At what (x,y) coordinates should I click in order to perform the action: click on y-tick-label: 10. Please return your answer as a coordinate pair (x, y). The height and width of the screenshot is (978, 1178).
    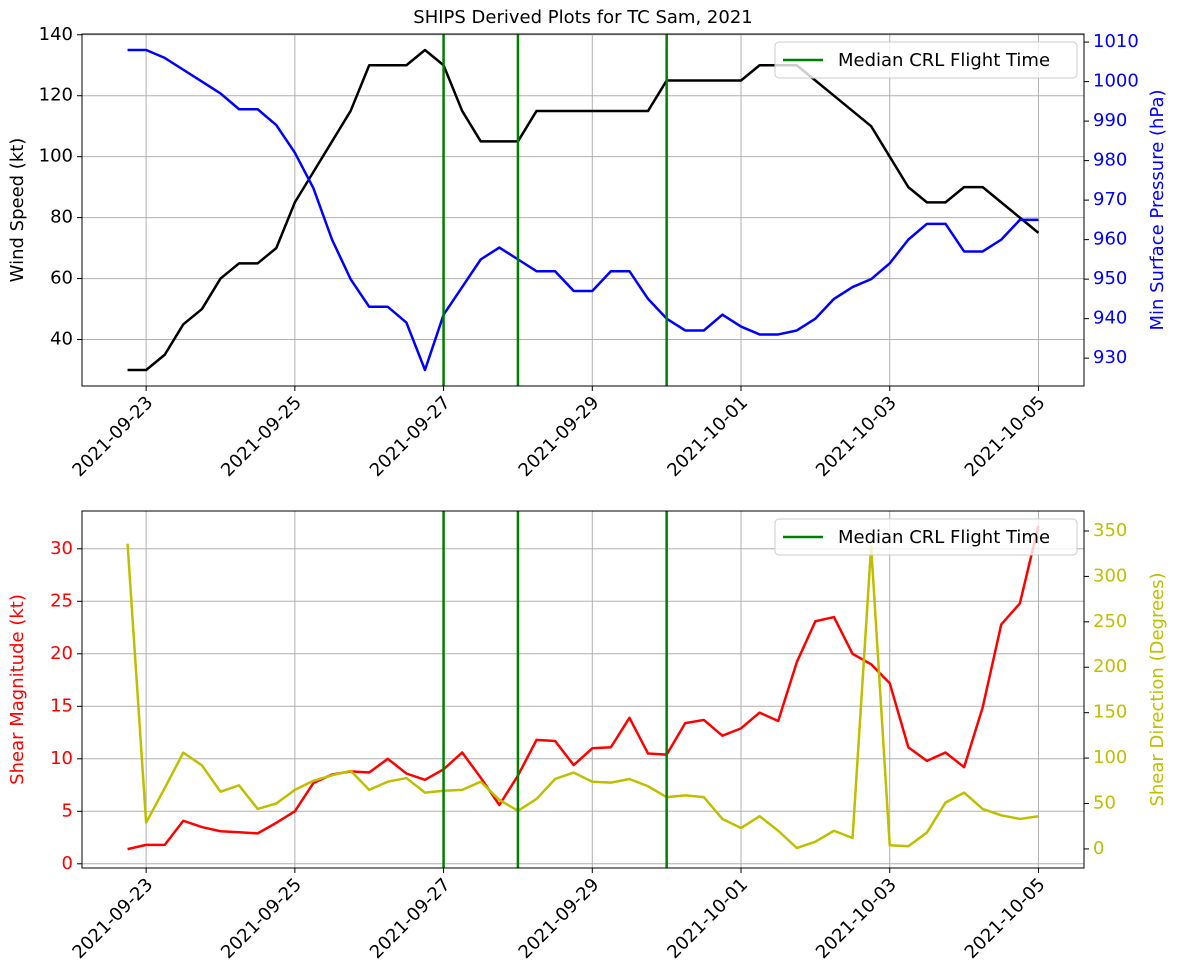
    Looking at the image, I should click on (61, 758).